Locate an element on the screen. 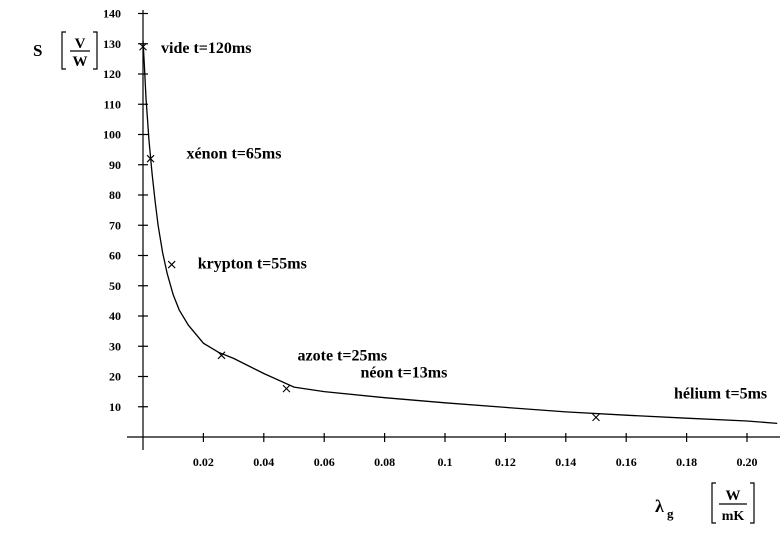  x-unit-right-bracket is located at coordinates (752, 503).